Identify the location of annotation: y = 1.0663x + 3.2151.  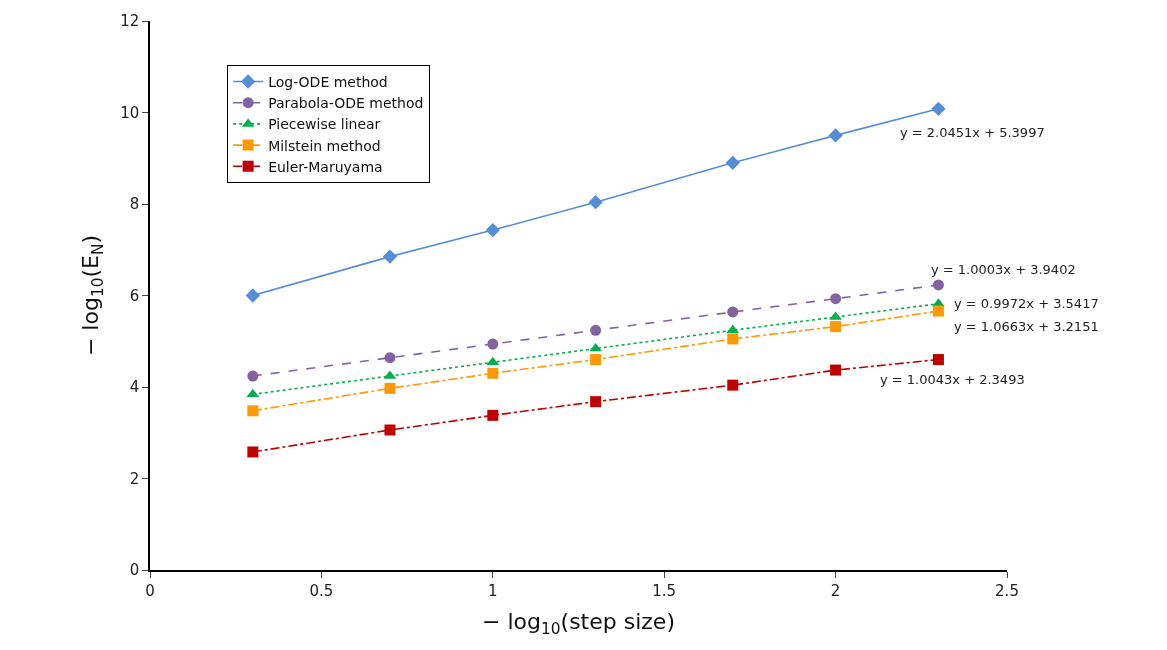
(1026, 326).